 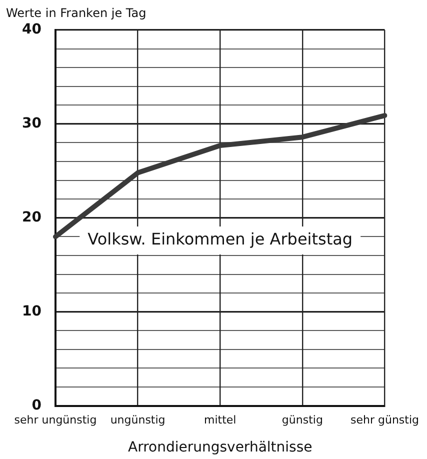 What do you see at coordinates (302, 419) in the screenshot?
I see `x-tick-label: günstig` at bounding box center [302, 419].